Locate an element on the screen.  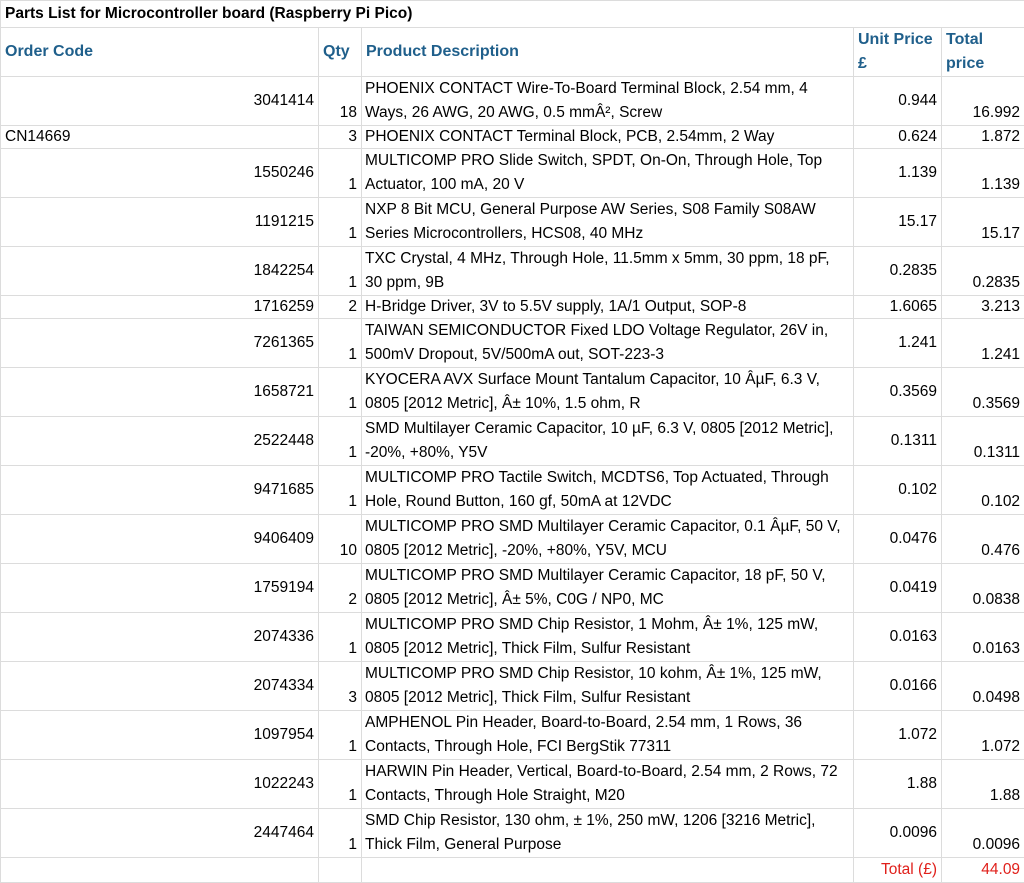
qty-cell: 10 is located at coordinates (340, 539).